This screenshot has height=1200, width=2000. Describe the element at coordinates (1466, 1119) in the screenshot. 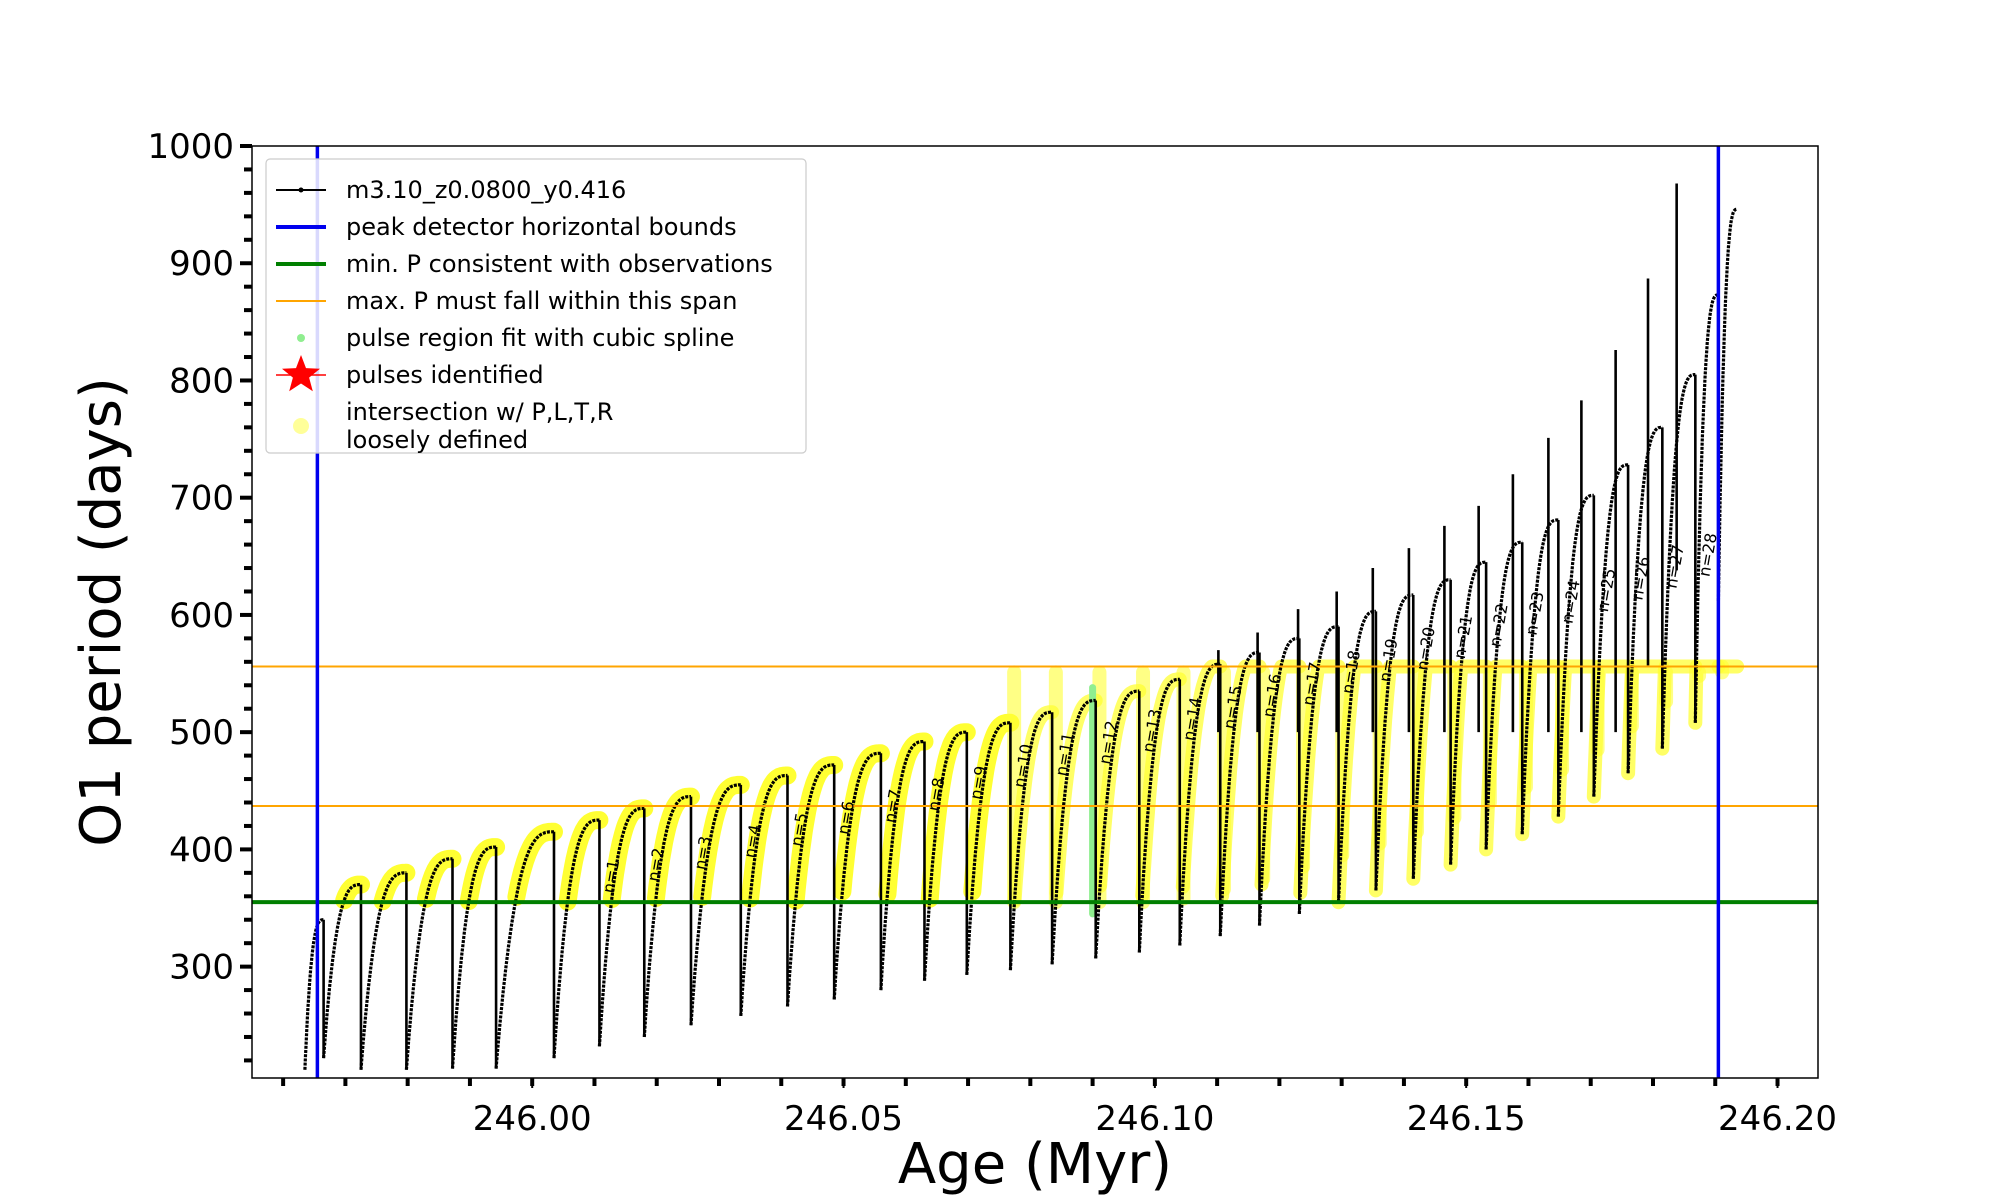

I see `x-tick-label-4: 246.15` at that location.